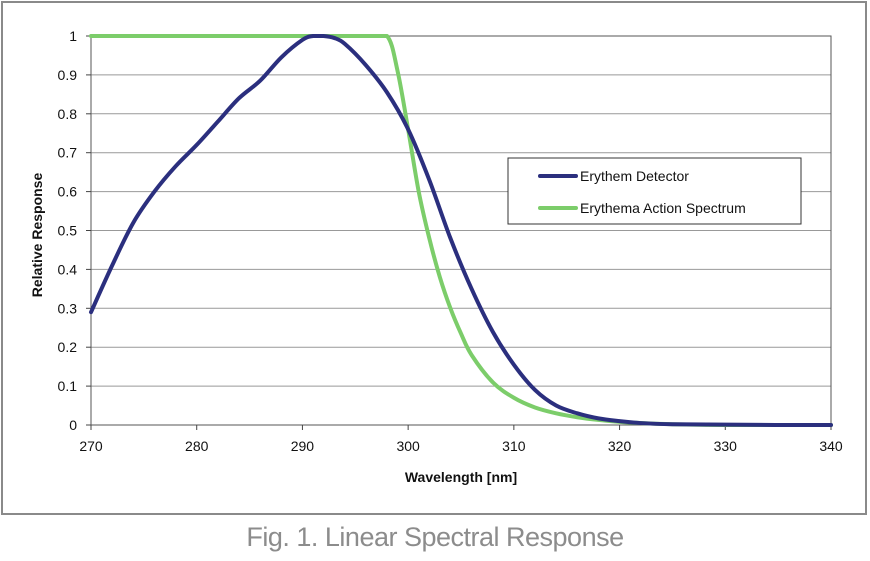 Image resolution: width=870 pixels, height=561 pixels. Describe the element at coordinates (831, 446) in the screenshot. I see `x-tick-label: 340` at that location.